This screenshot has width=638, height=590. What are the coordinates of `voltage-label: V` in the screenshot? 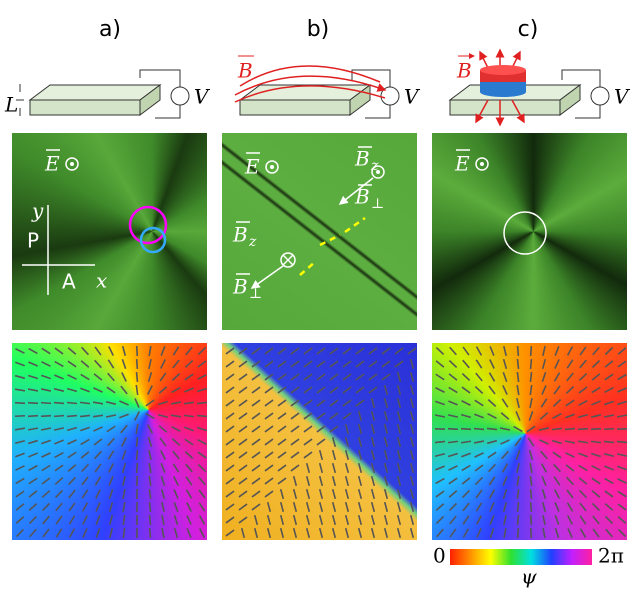 It's located at (412, 97).